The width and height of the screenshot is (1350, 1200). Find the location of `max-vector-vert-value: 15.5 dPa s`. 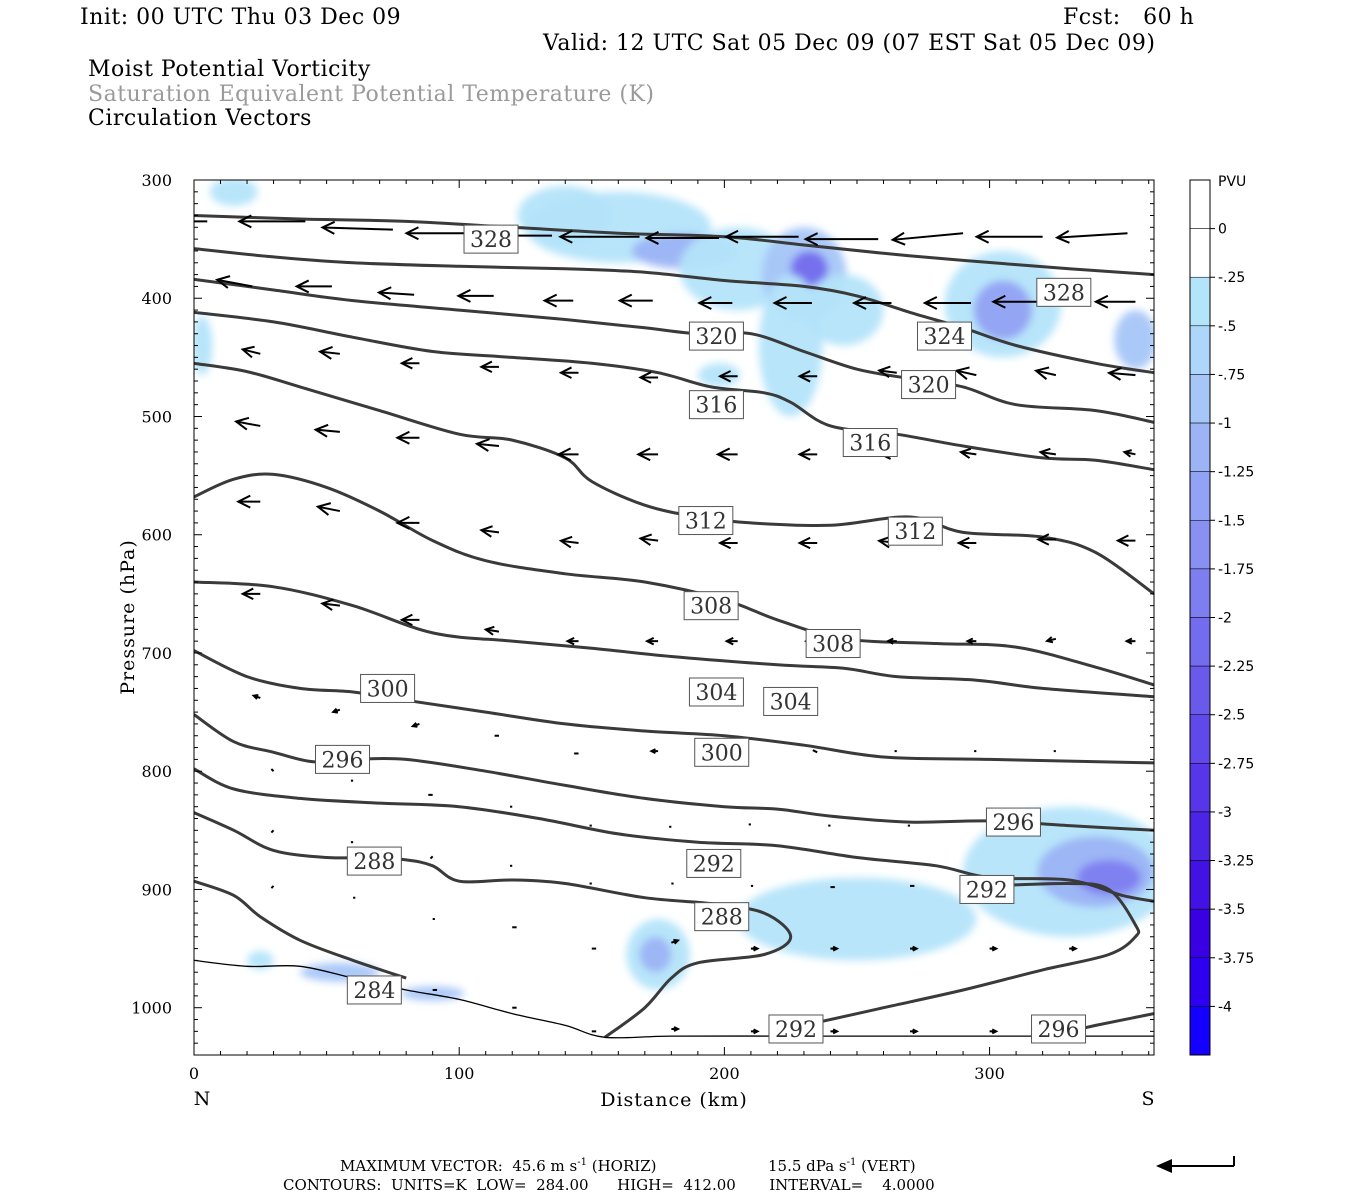

max-vector-vert-value: 15.5 dPa s is located at coordinates (807, 1166).